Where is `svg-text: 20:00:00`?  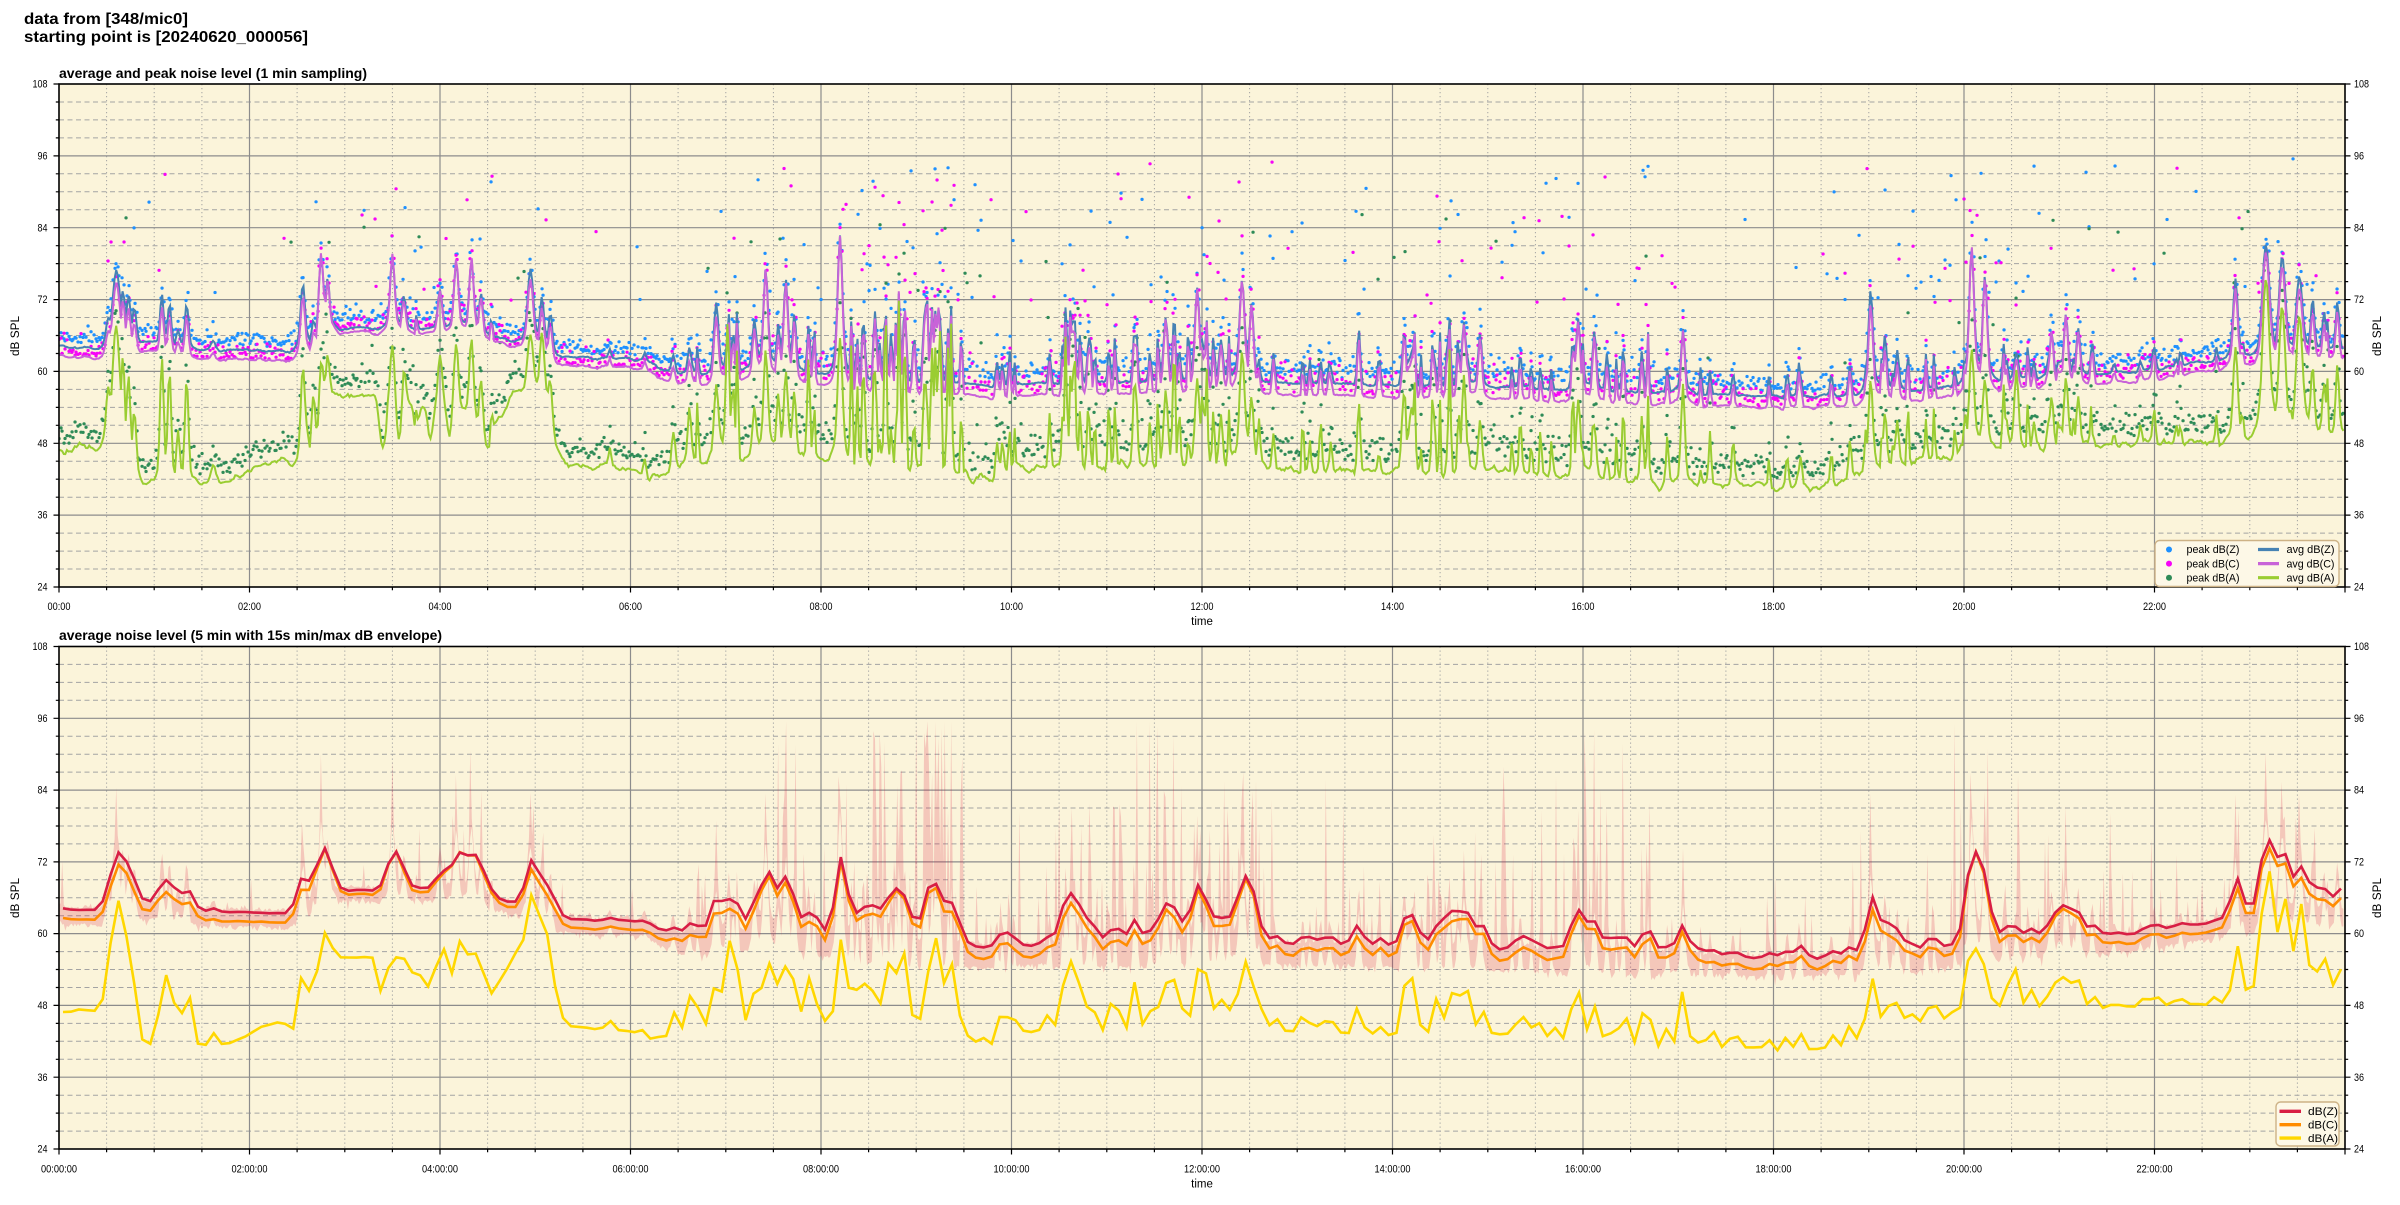
svg-text: 20:00:00 is located at coordinates (1964, 1170).